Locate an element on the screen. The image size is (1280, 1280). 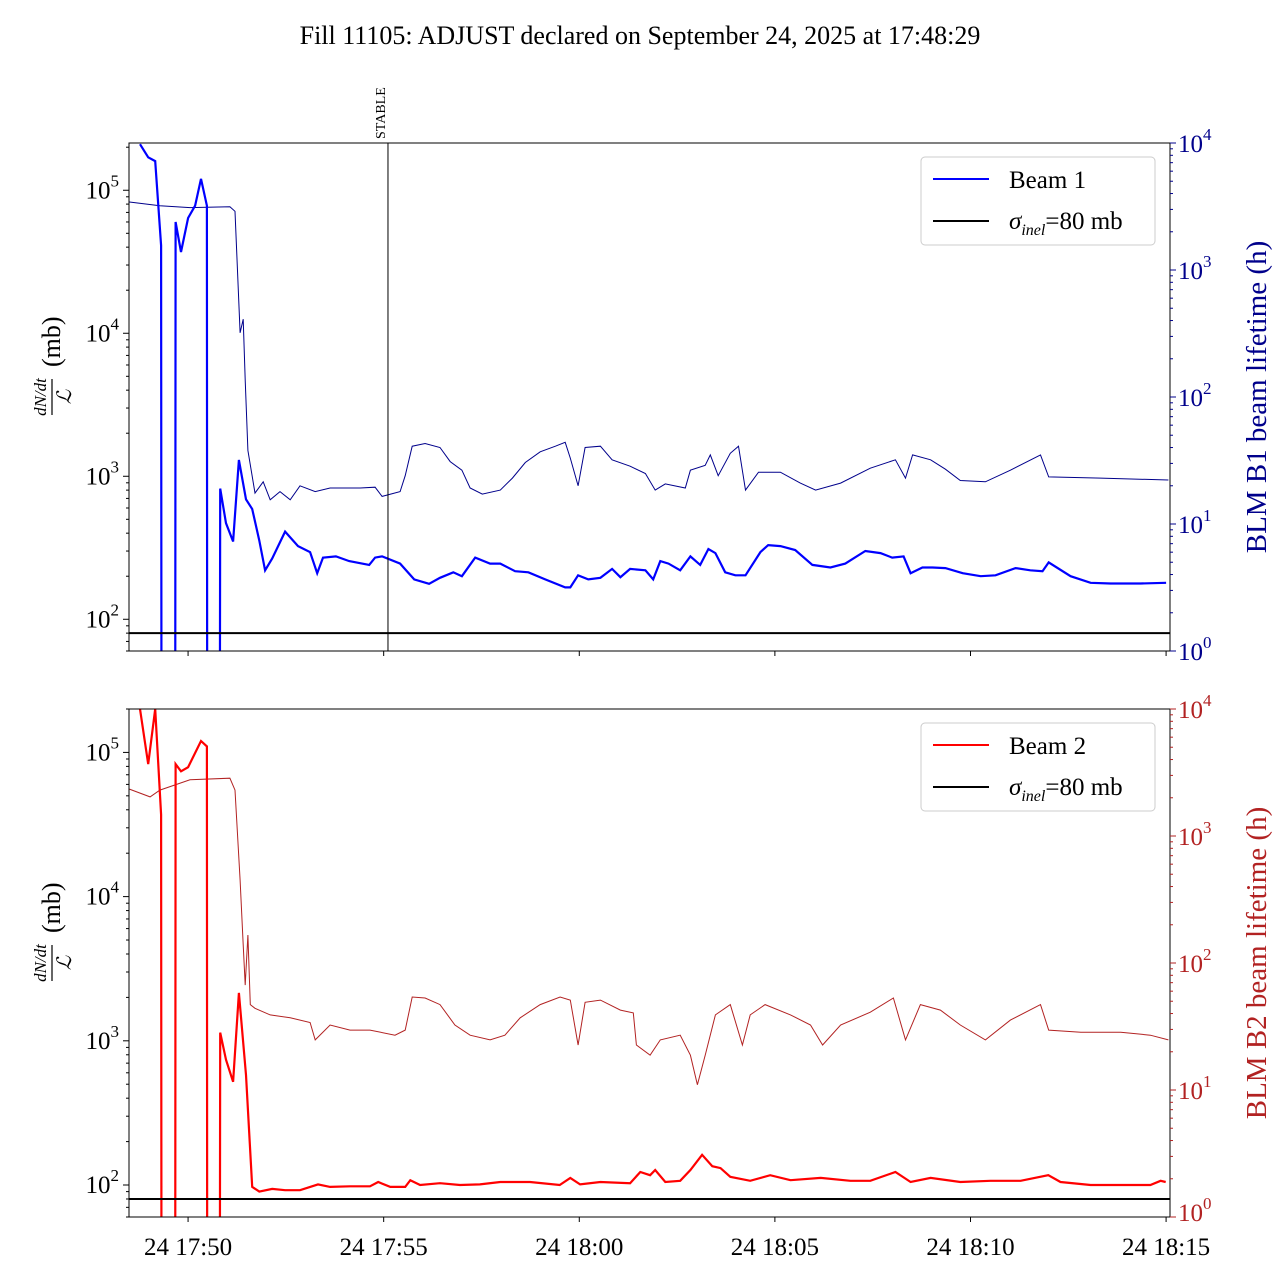
x-tick-label: 24 18:00 is located at coordinates (579, 1247).